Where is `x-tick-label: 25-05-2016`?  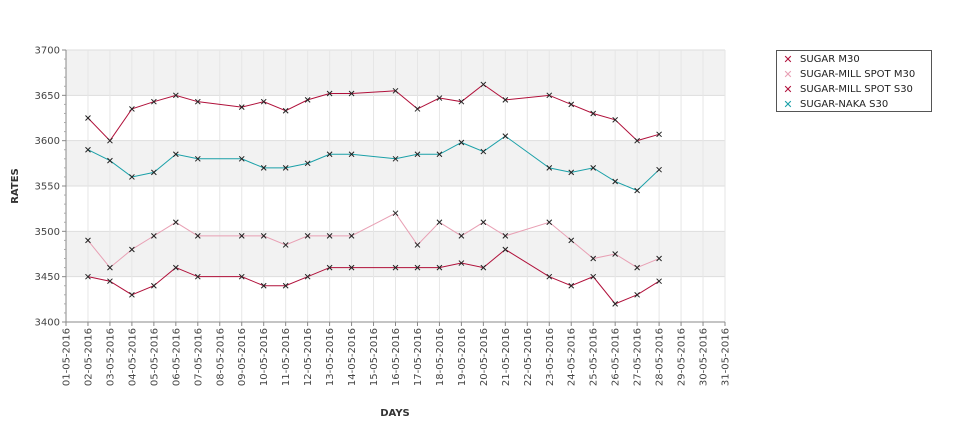 x-tick-label: 25-05-2016 is located at coordinates (594, 357).